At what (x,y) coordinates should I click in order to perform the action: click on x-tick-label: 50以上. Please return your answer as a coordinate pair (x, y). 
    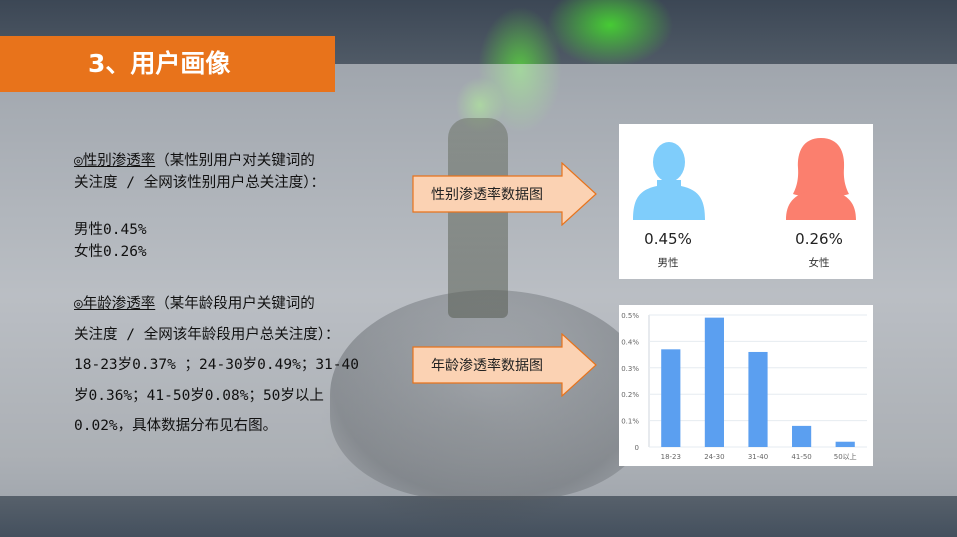
    Looking at the image, I should click on (845, 456).